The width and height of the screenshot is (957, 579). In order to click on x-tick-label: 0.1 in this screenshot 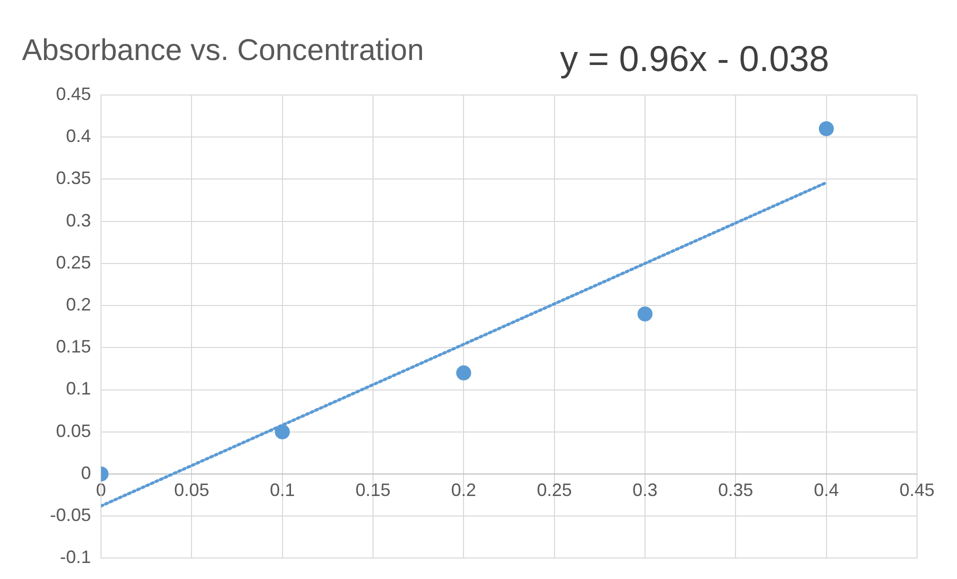, I will do `click(282, 490)`.